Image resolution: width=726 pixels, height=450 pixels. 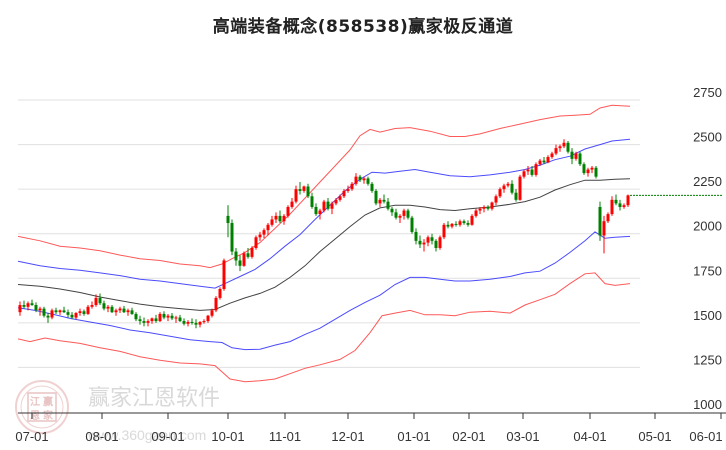 What do you see at coordinates (35, 416) in the screenshot?
I see `svg-text: 恩` at bounding box center [35, 416].